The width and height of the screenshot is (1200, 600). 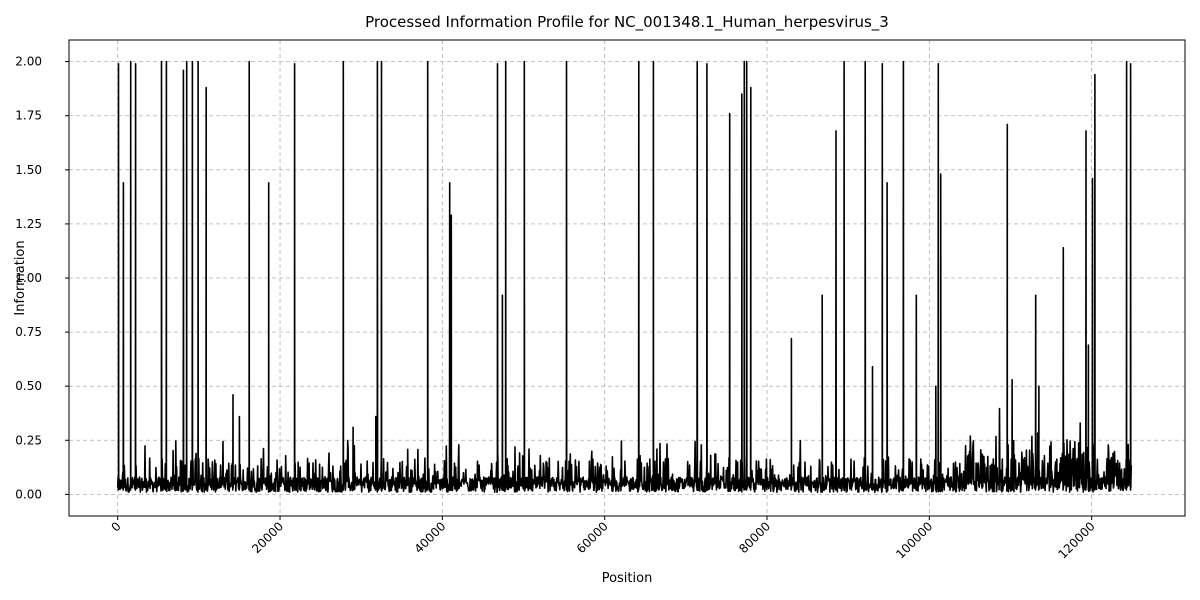 I want to click on y-tick-label: 0.25, so click(x=28, y=440).